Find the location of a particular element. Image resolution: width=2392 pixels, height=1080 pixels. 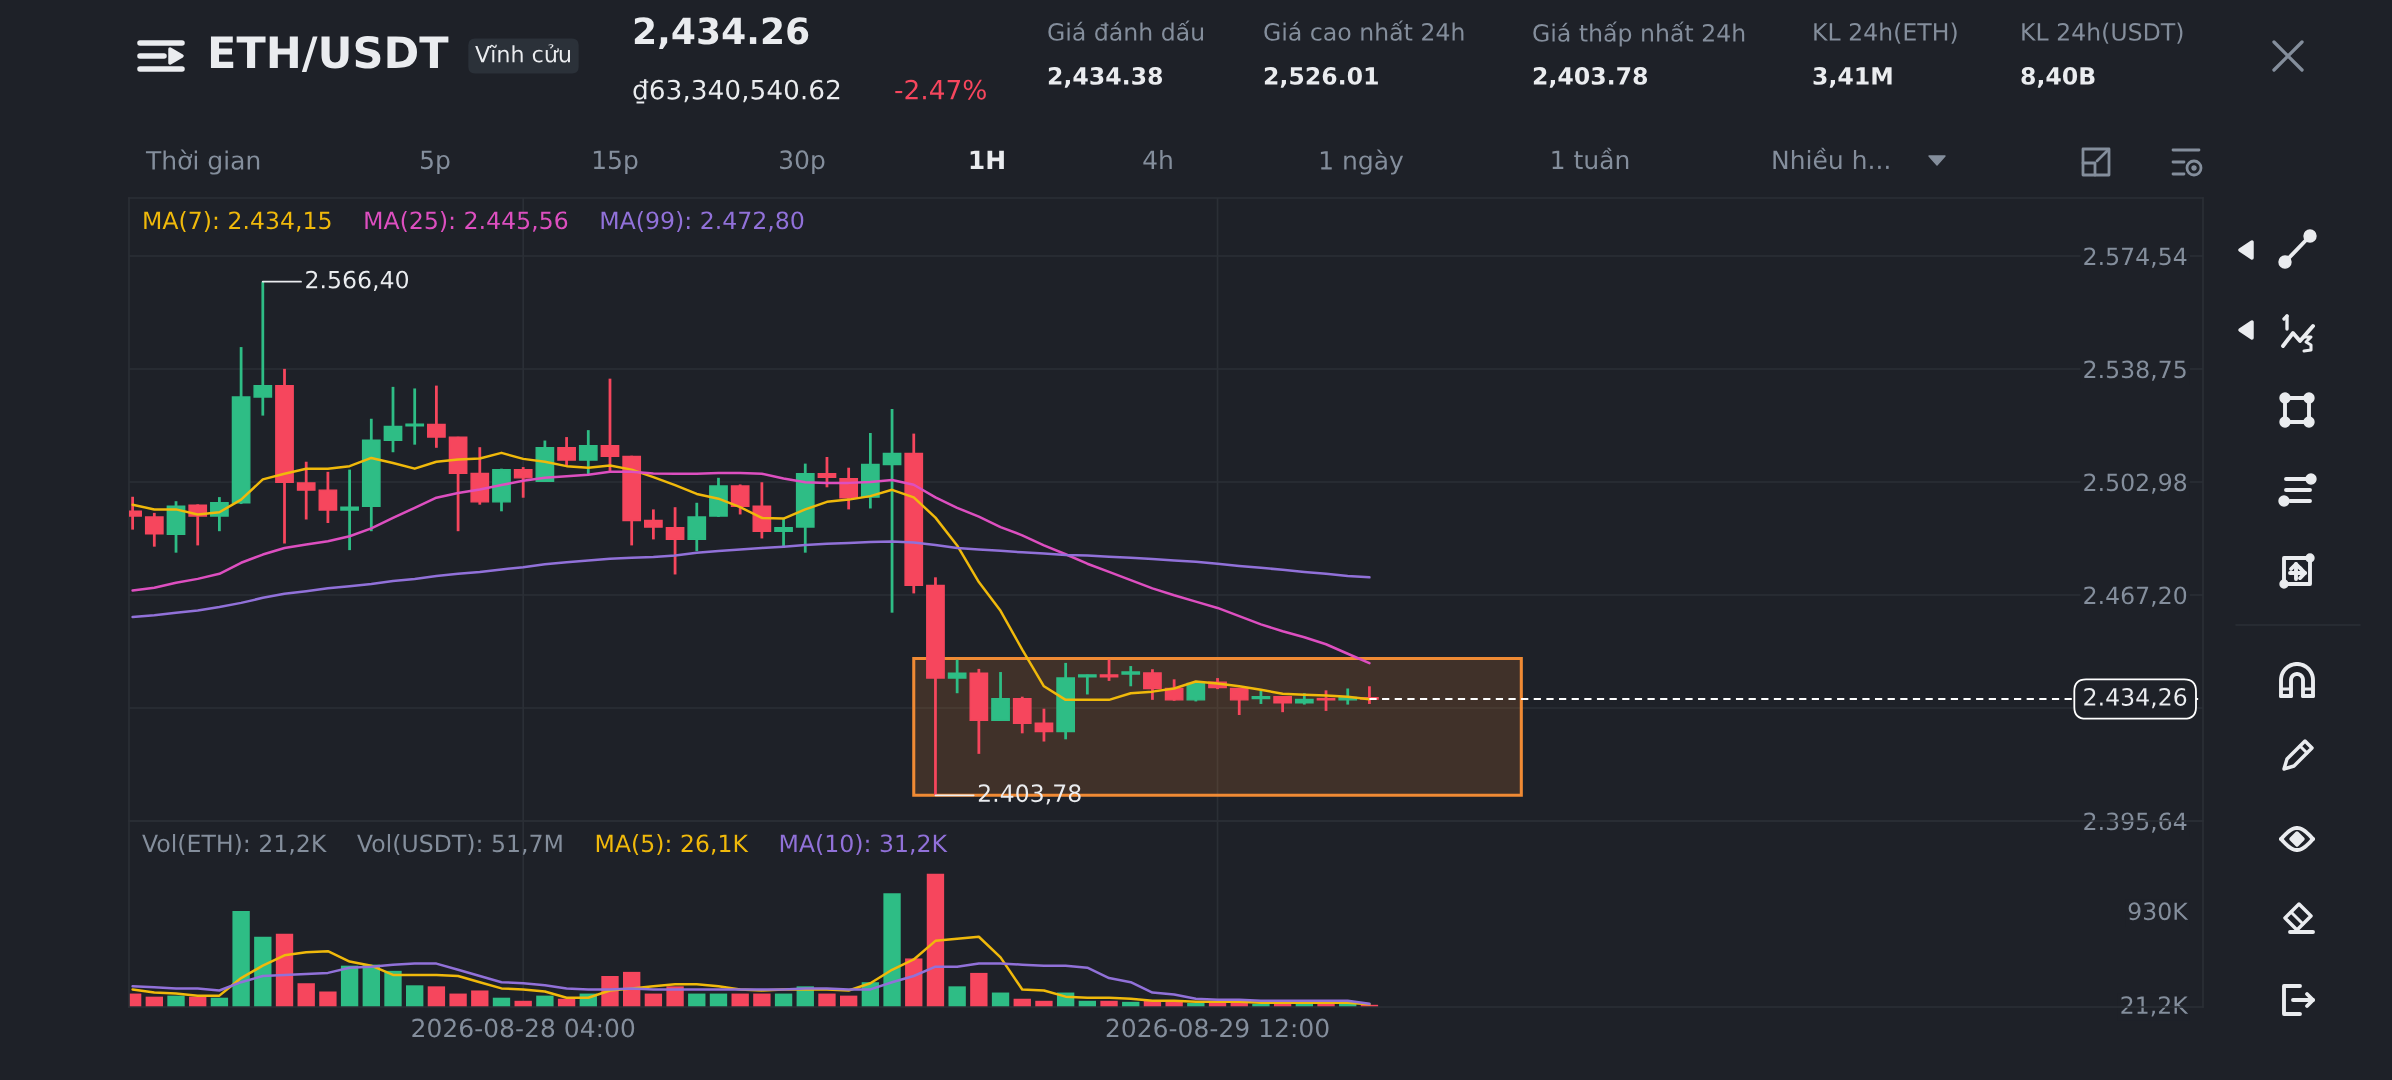

y-tick-label: 2.467,20 is located at coordinates (2135, 596).